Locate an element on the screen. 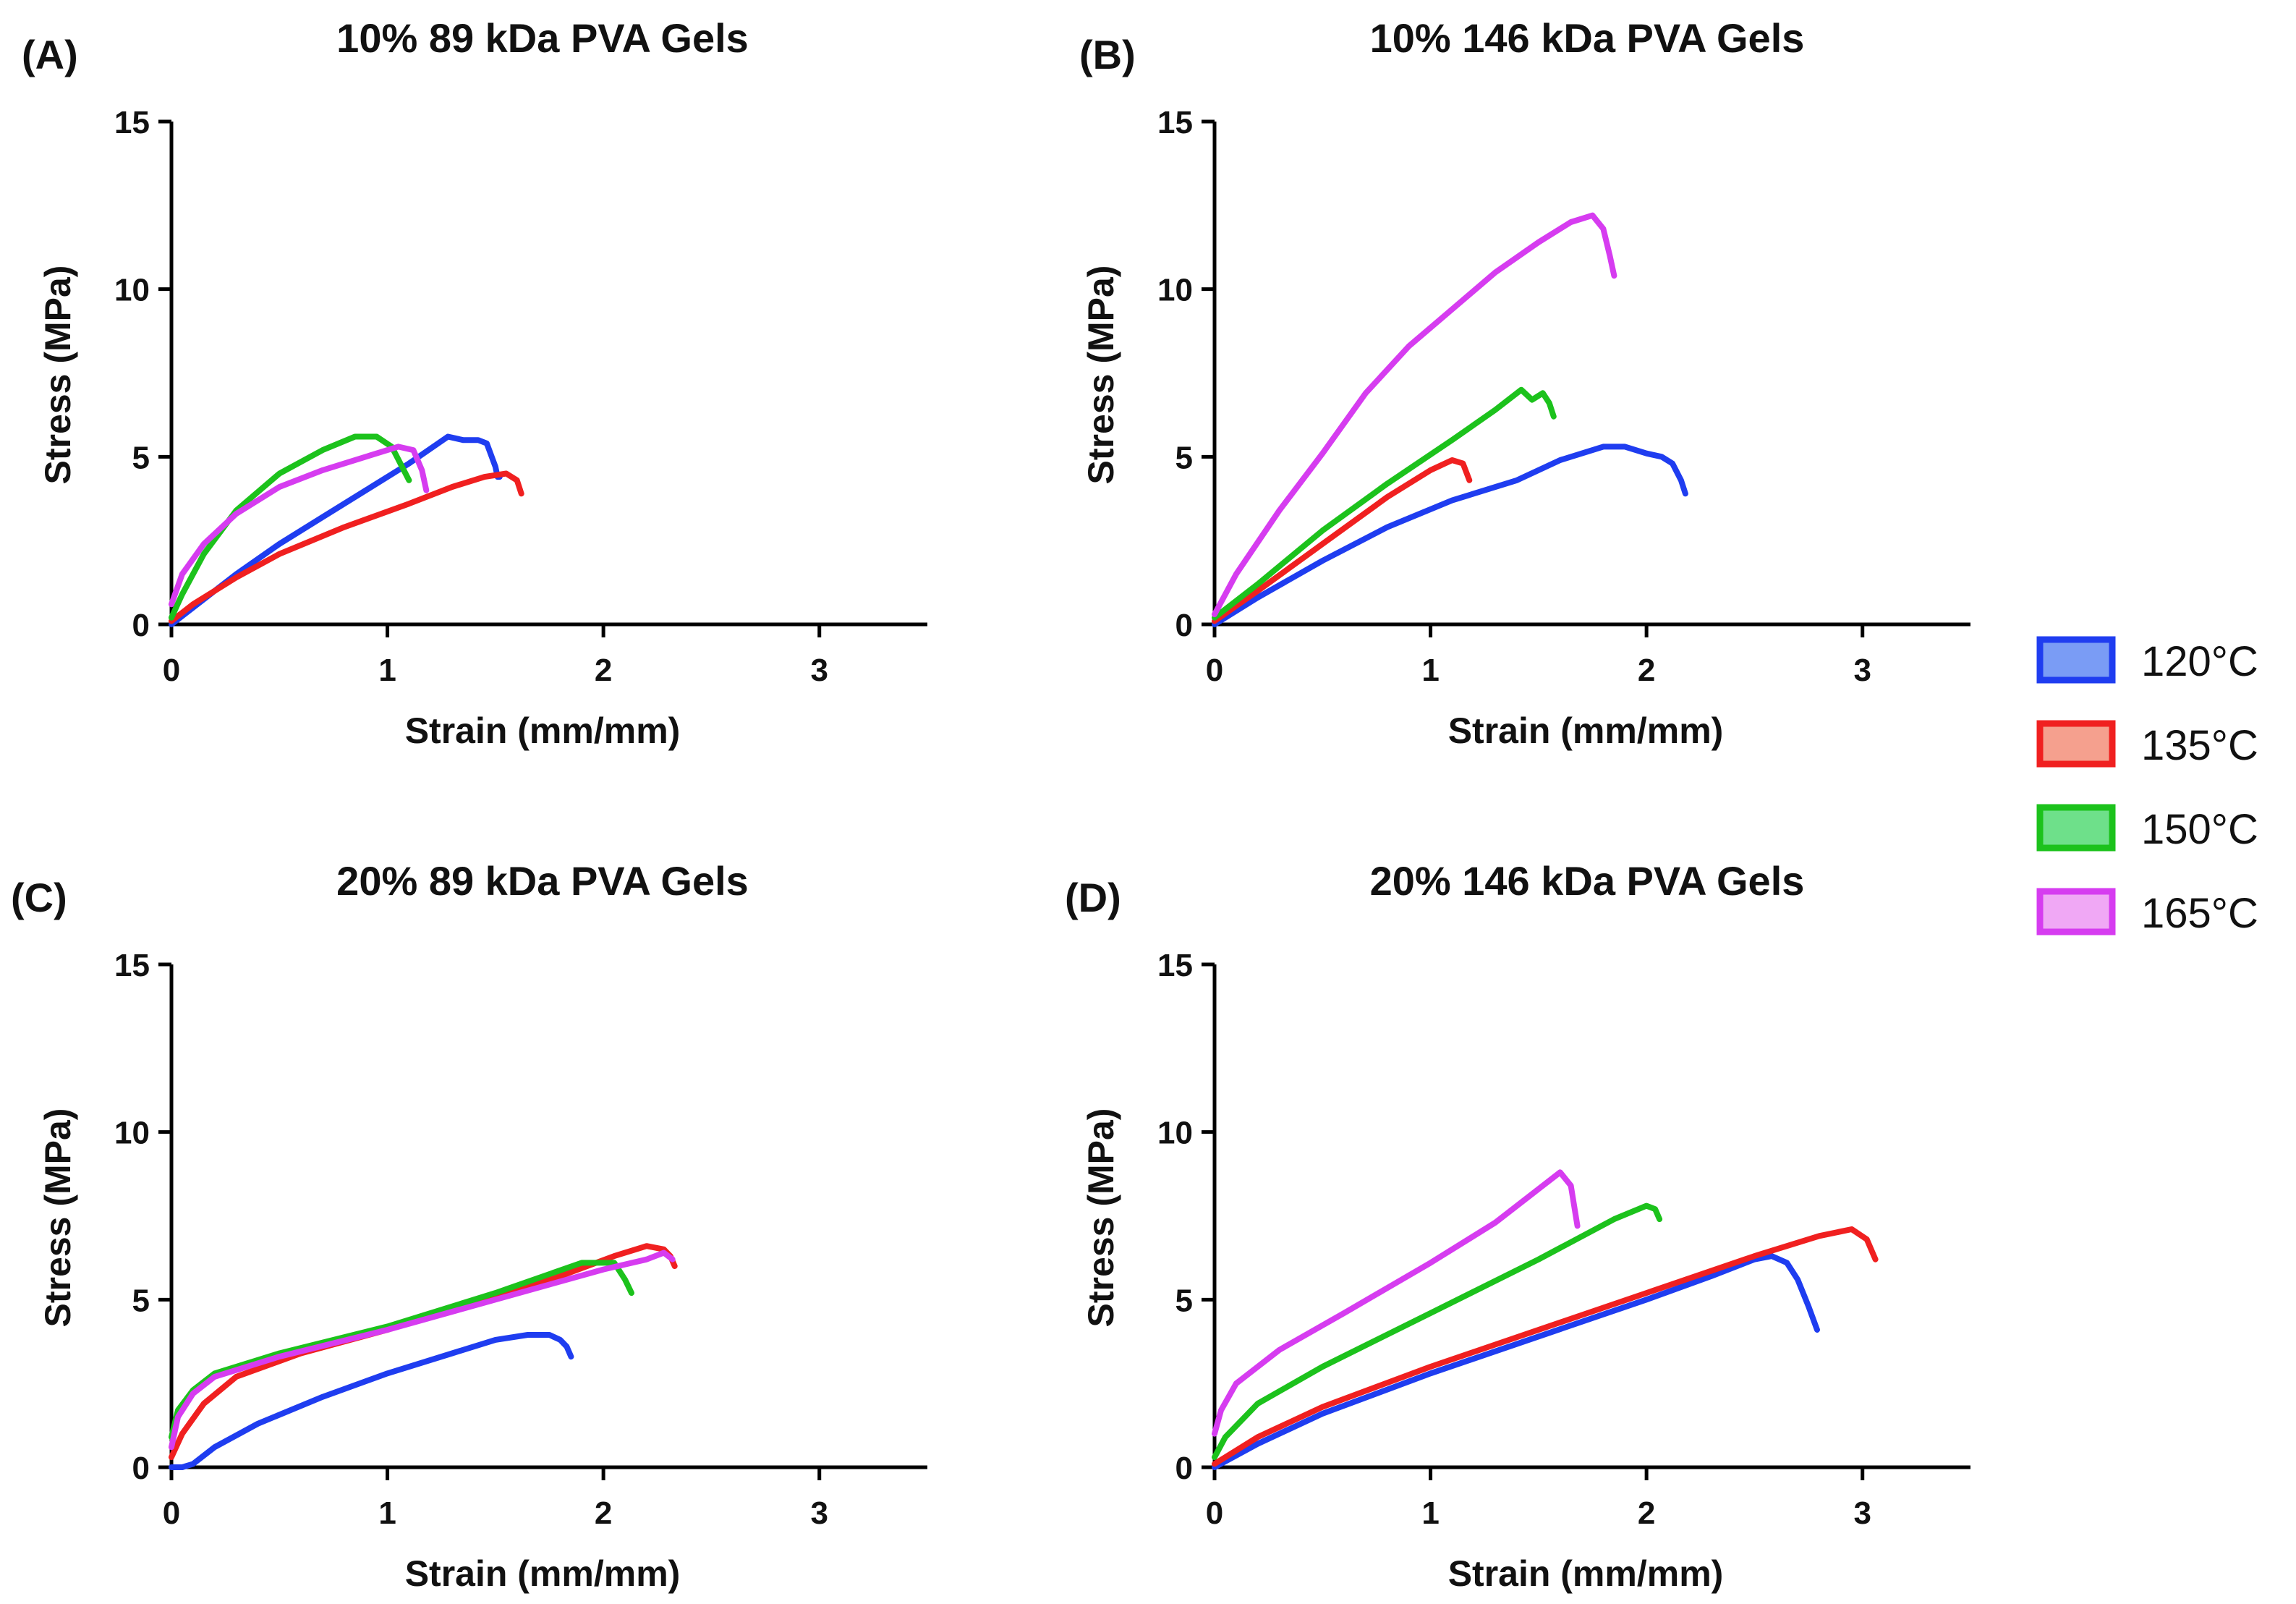 The height and width of the screenshot is (1604, 2296). legend-label: 165°C is located at coordinates (2199, 914).